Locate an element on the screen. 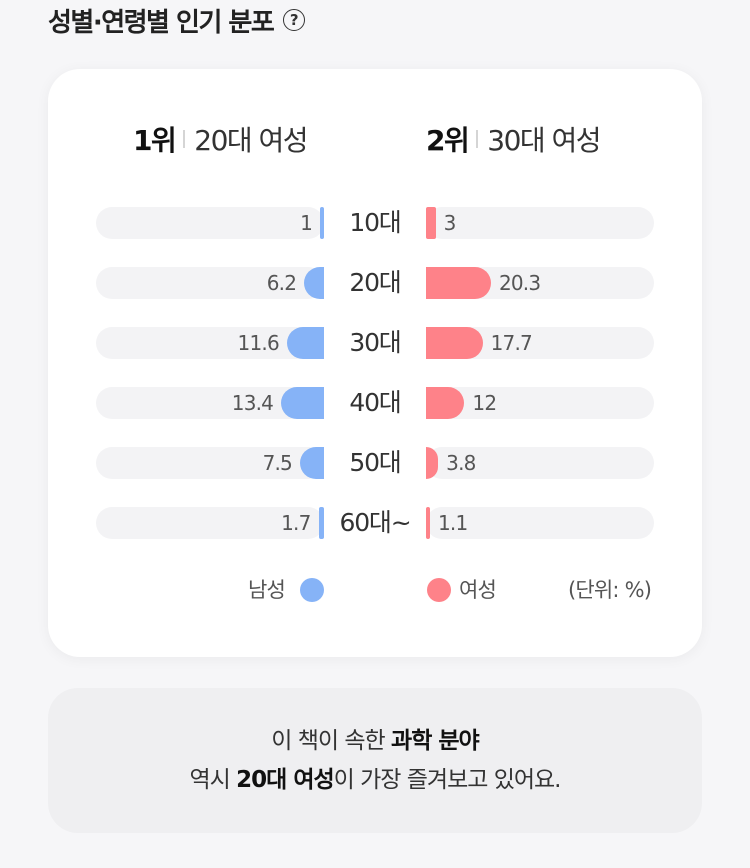  value-female: 17.7 is located at coordinates (511, 343).